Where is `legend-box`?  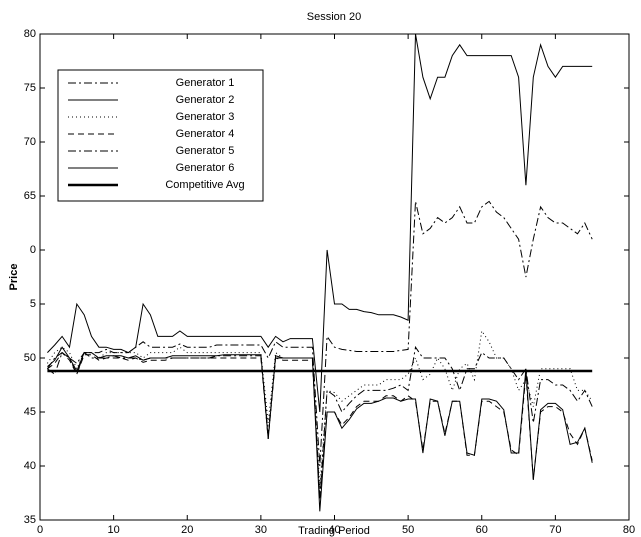 legend-box is located at coordinates (160, 135).